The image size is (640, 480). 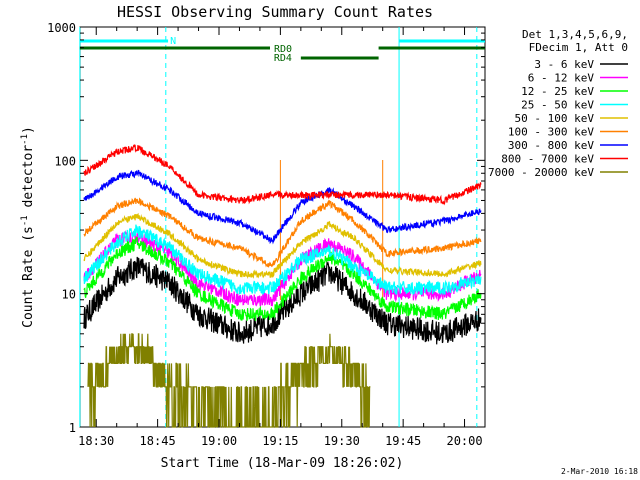 What do you see at coordinates (282, 463) in the screenshot?
I see `x-axis-label: Start Time (18-Mar-09 18:26:02)` at bounding box center [282, 463].